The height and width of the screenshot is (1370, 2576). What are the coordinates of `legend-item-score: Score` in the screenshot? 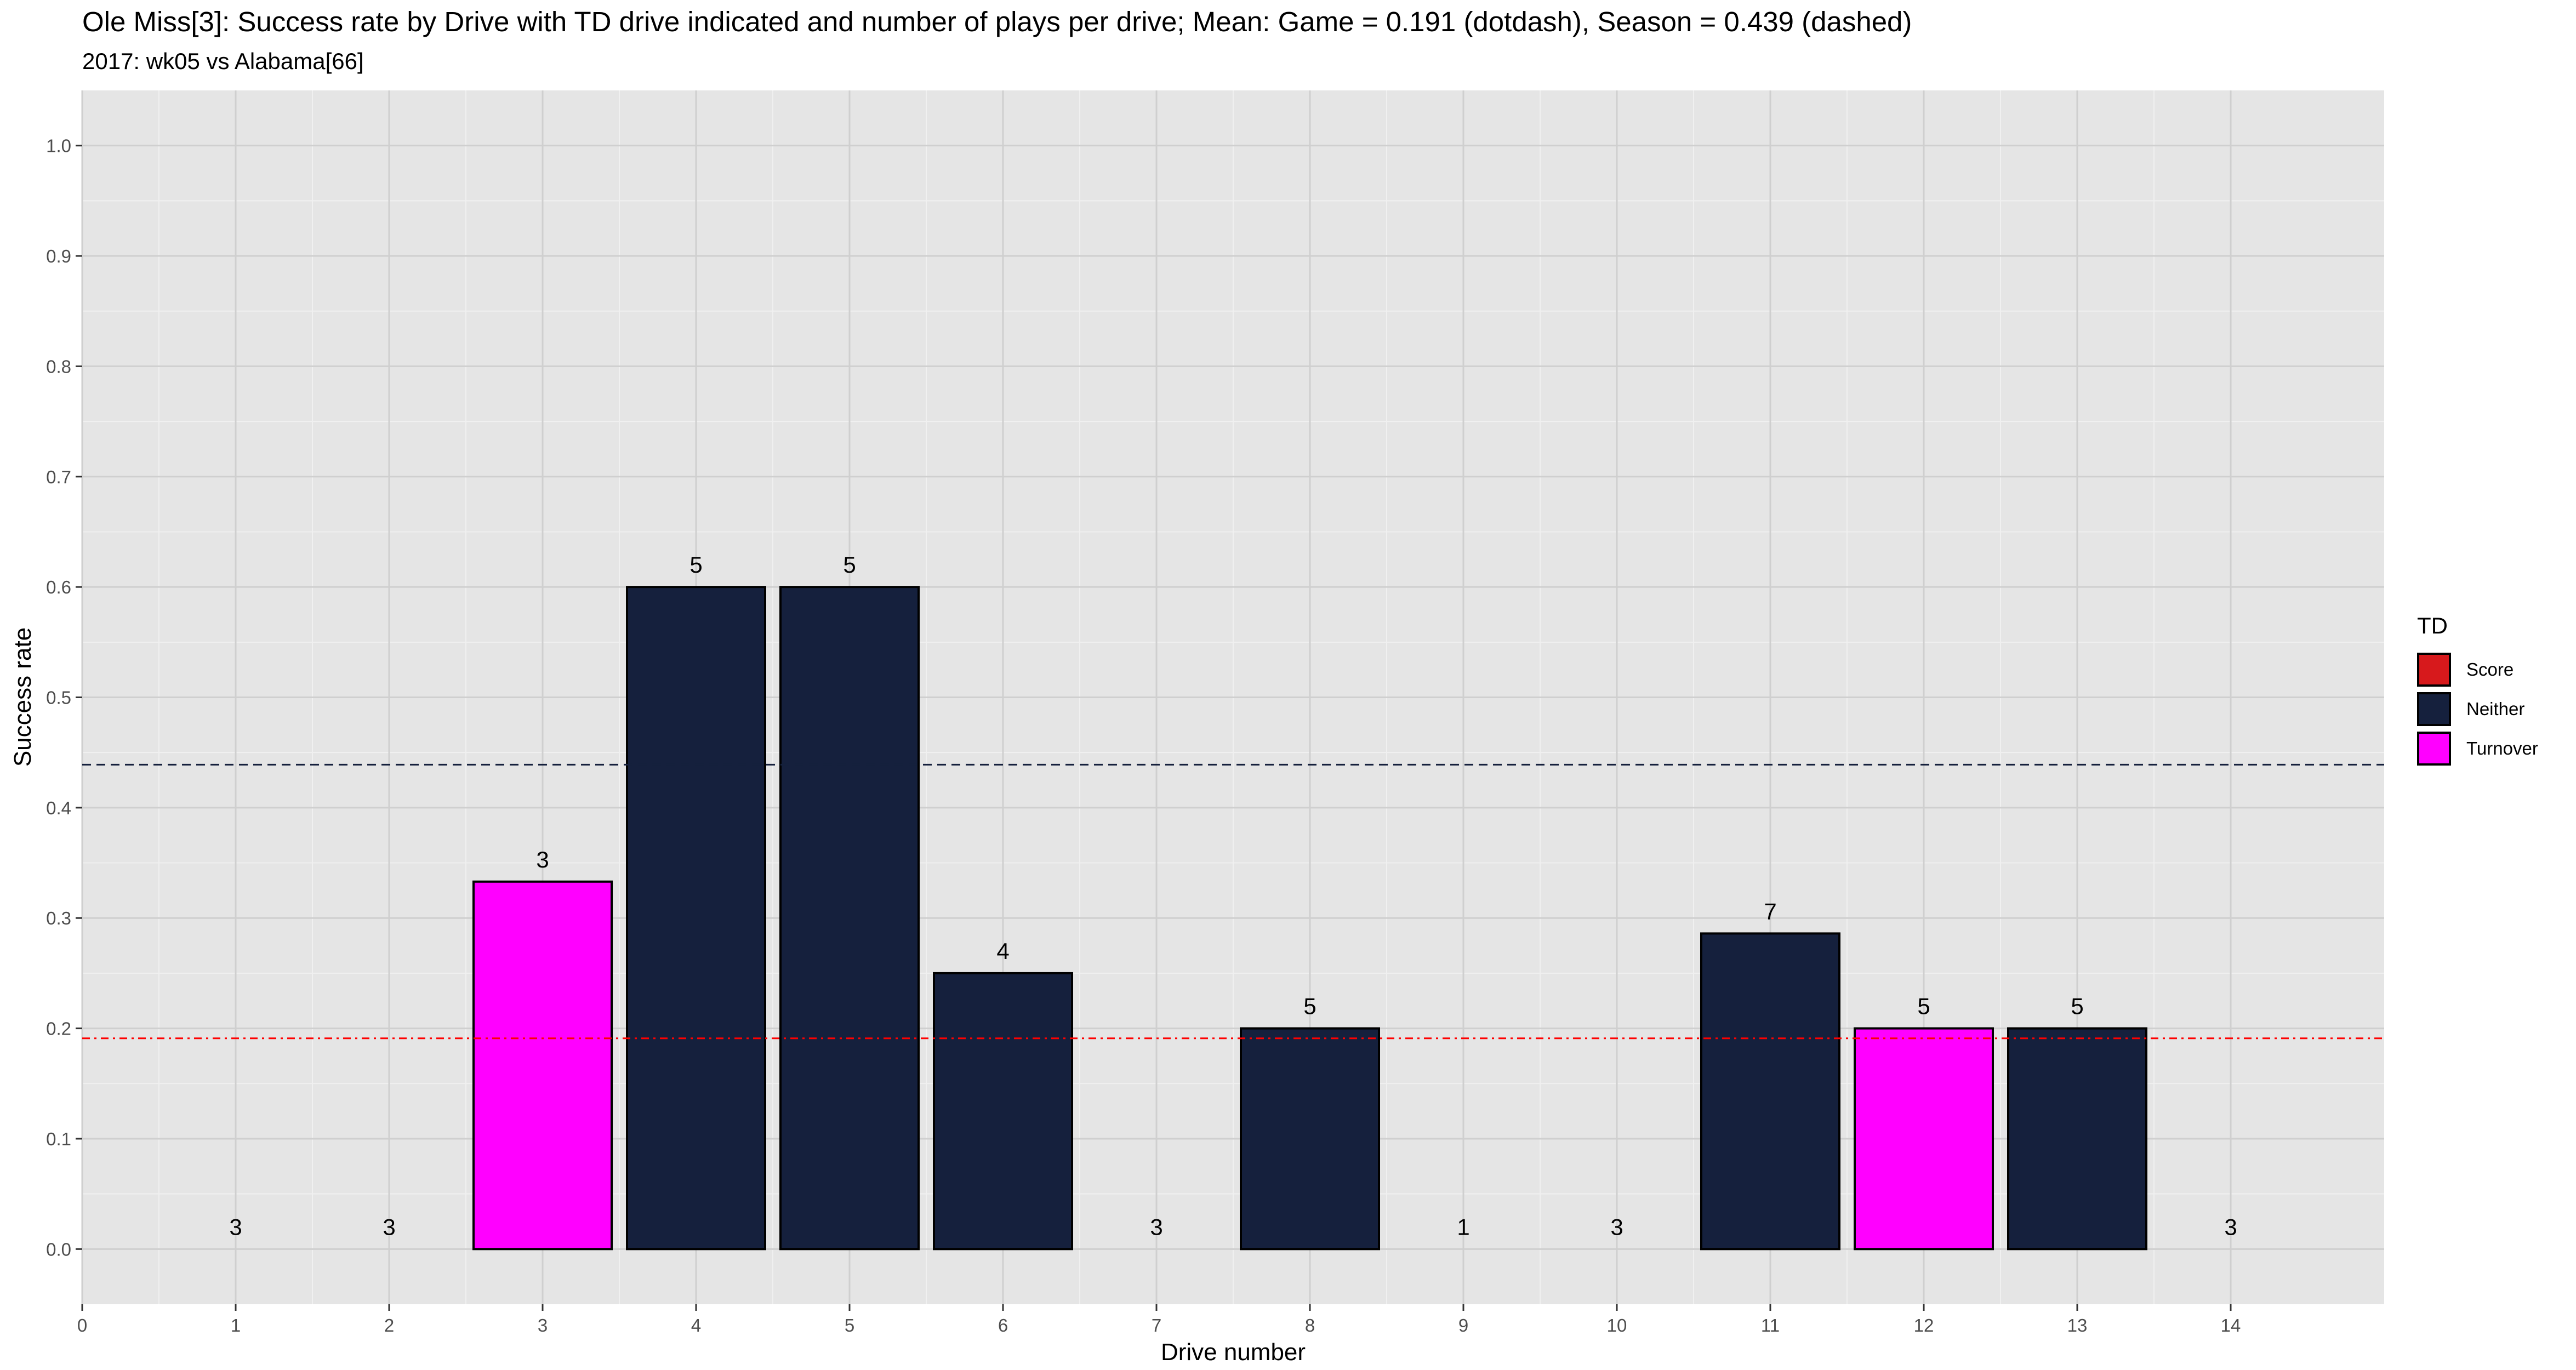 It's located at (2477, 670).